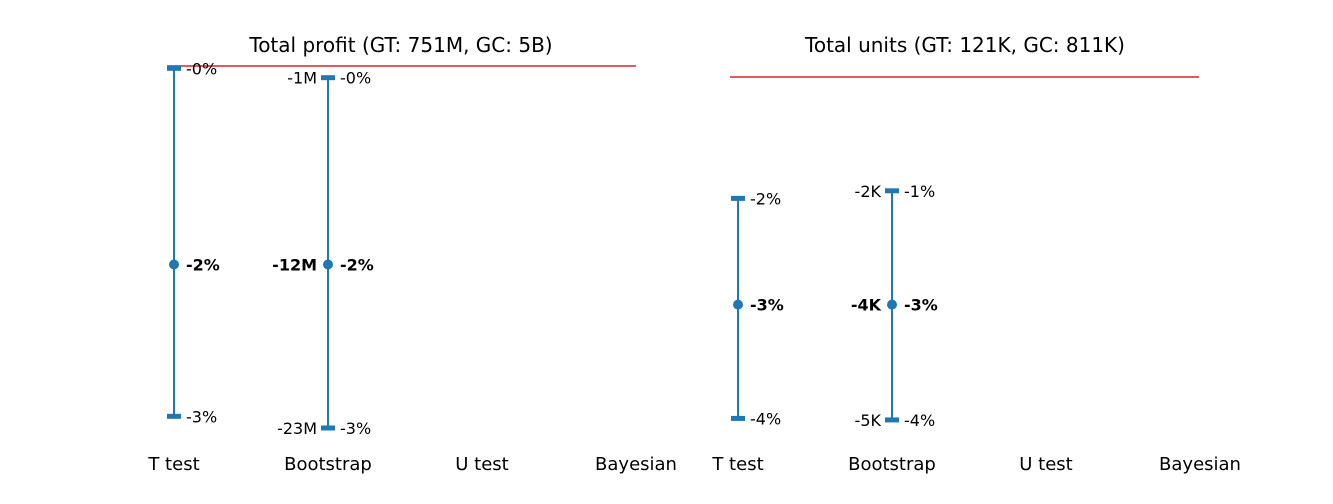 The width and height of the screenshot is (1333, 504). Describe the element at coordinates (400, 45) in the screenshot. I see `chart-title: Total profit (GT: 751M, GC: 5B)` at that location.